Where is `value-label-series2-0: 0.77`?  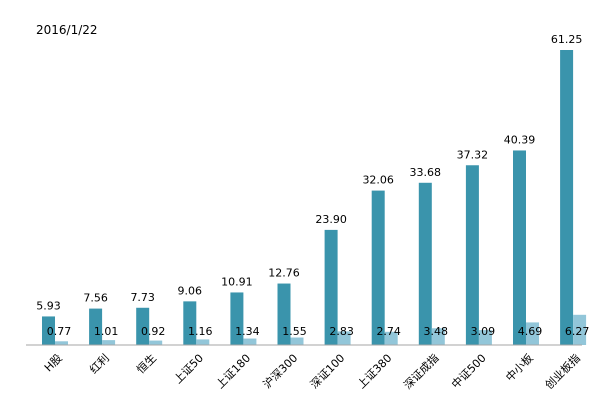
value-label-series2-0: 0.77 is located at coordinates (59, 331).